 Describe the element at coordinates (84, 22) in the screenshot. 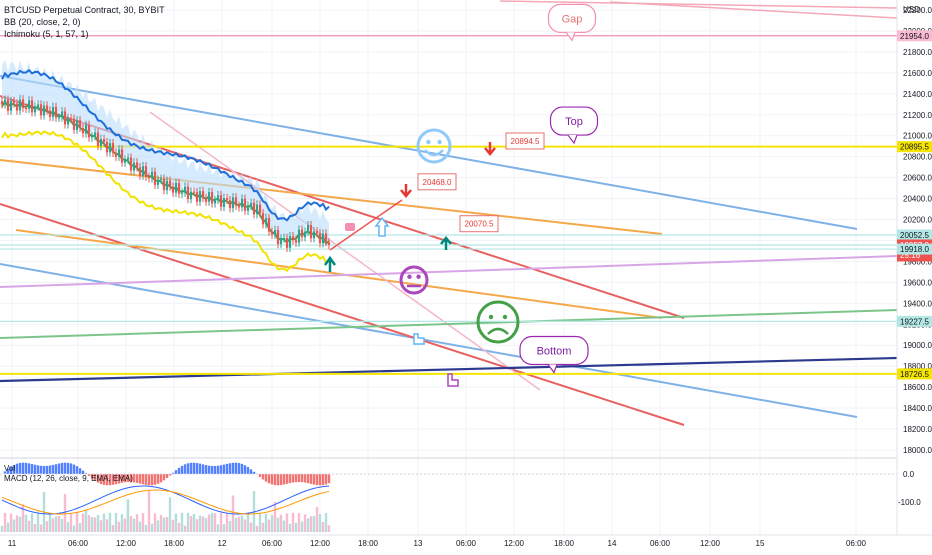

I see `indicator-bb: BB (20, close, 2, 0)` at that location.